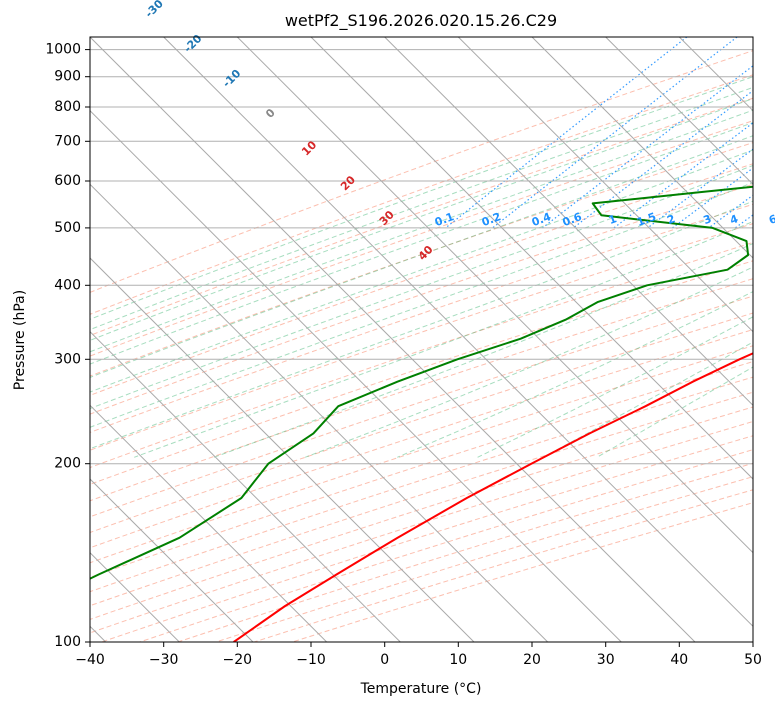 Image resolution: width=775 pixels, height=708 pixels. Describe the element at coordinates (421, 689) in the screenshot. I see `x-axis-label: Temperature (°C)` at that location.